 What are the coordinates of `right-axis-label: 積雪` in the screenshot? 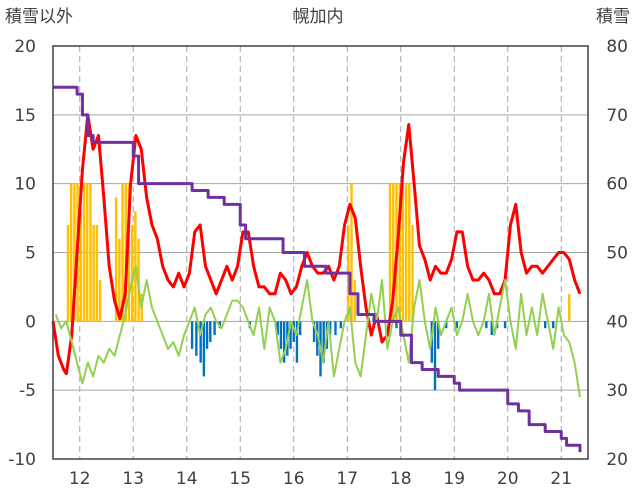 It's located at (613, 17).